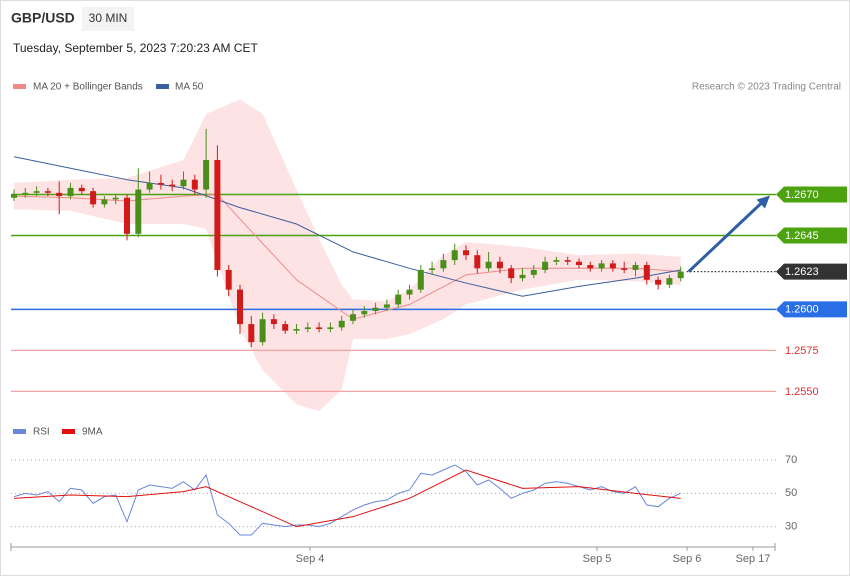 The image size is (850, 576). Describe the element at coordinates (41, 432) in the screenshot. I see `legend-label: RSI` at that location.